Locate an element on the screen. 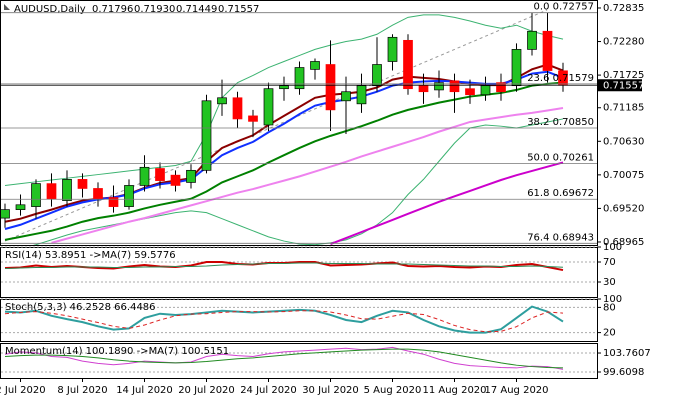  y-tick-label: 0.71185 is located at coordinates (623, 108).